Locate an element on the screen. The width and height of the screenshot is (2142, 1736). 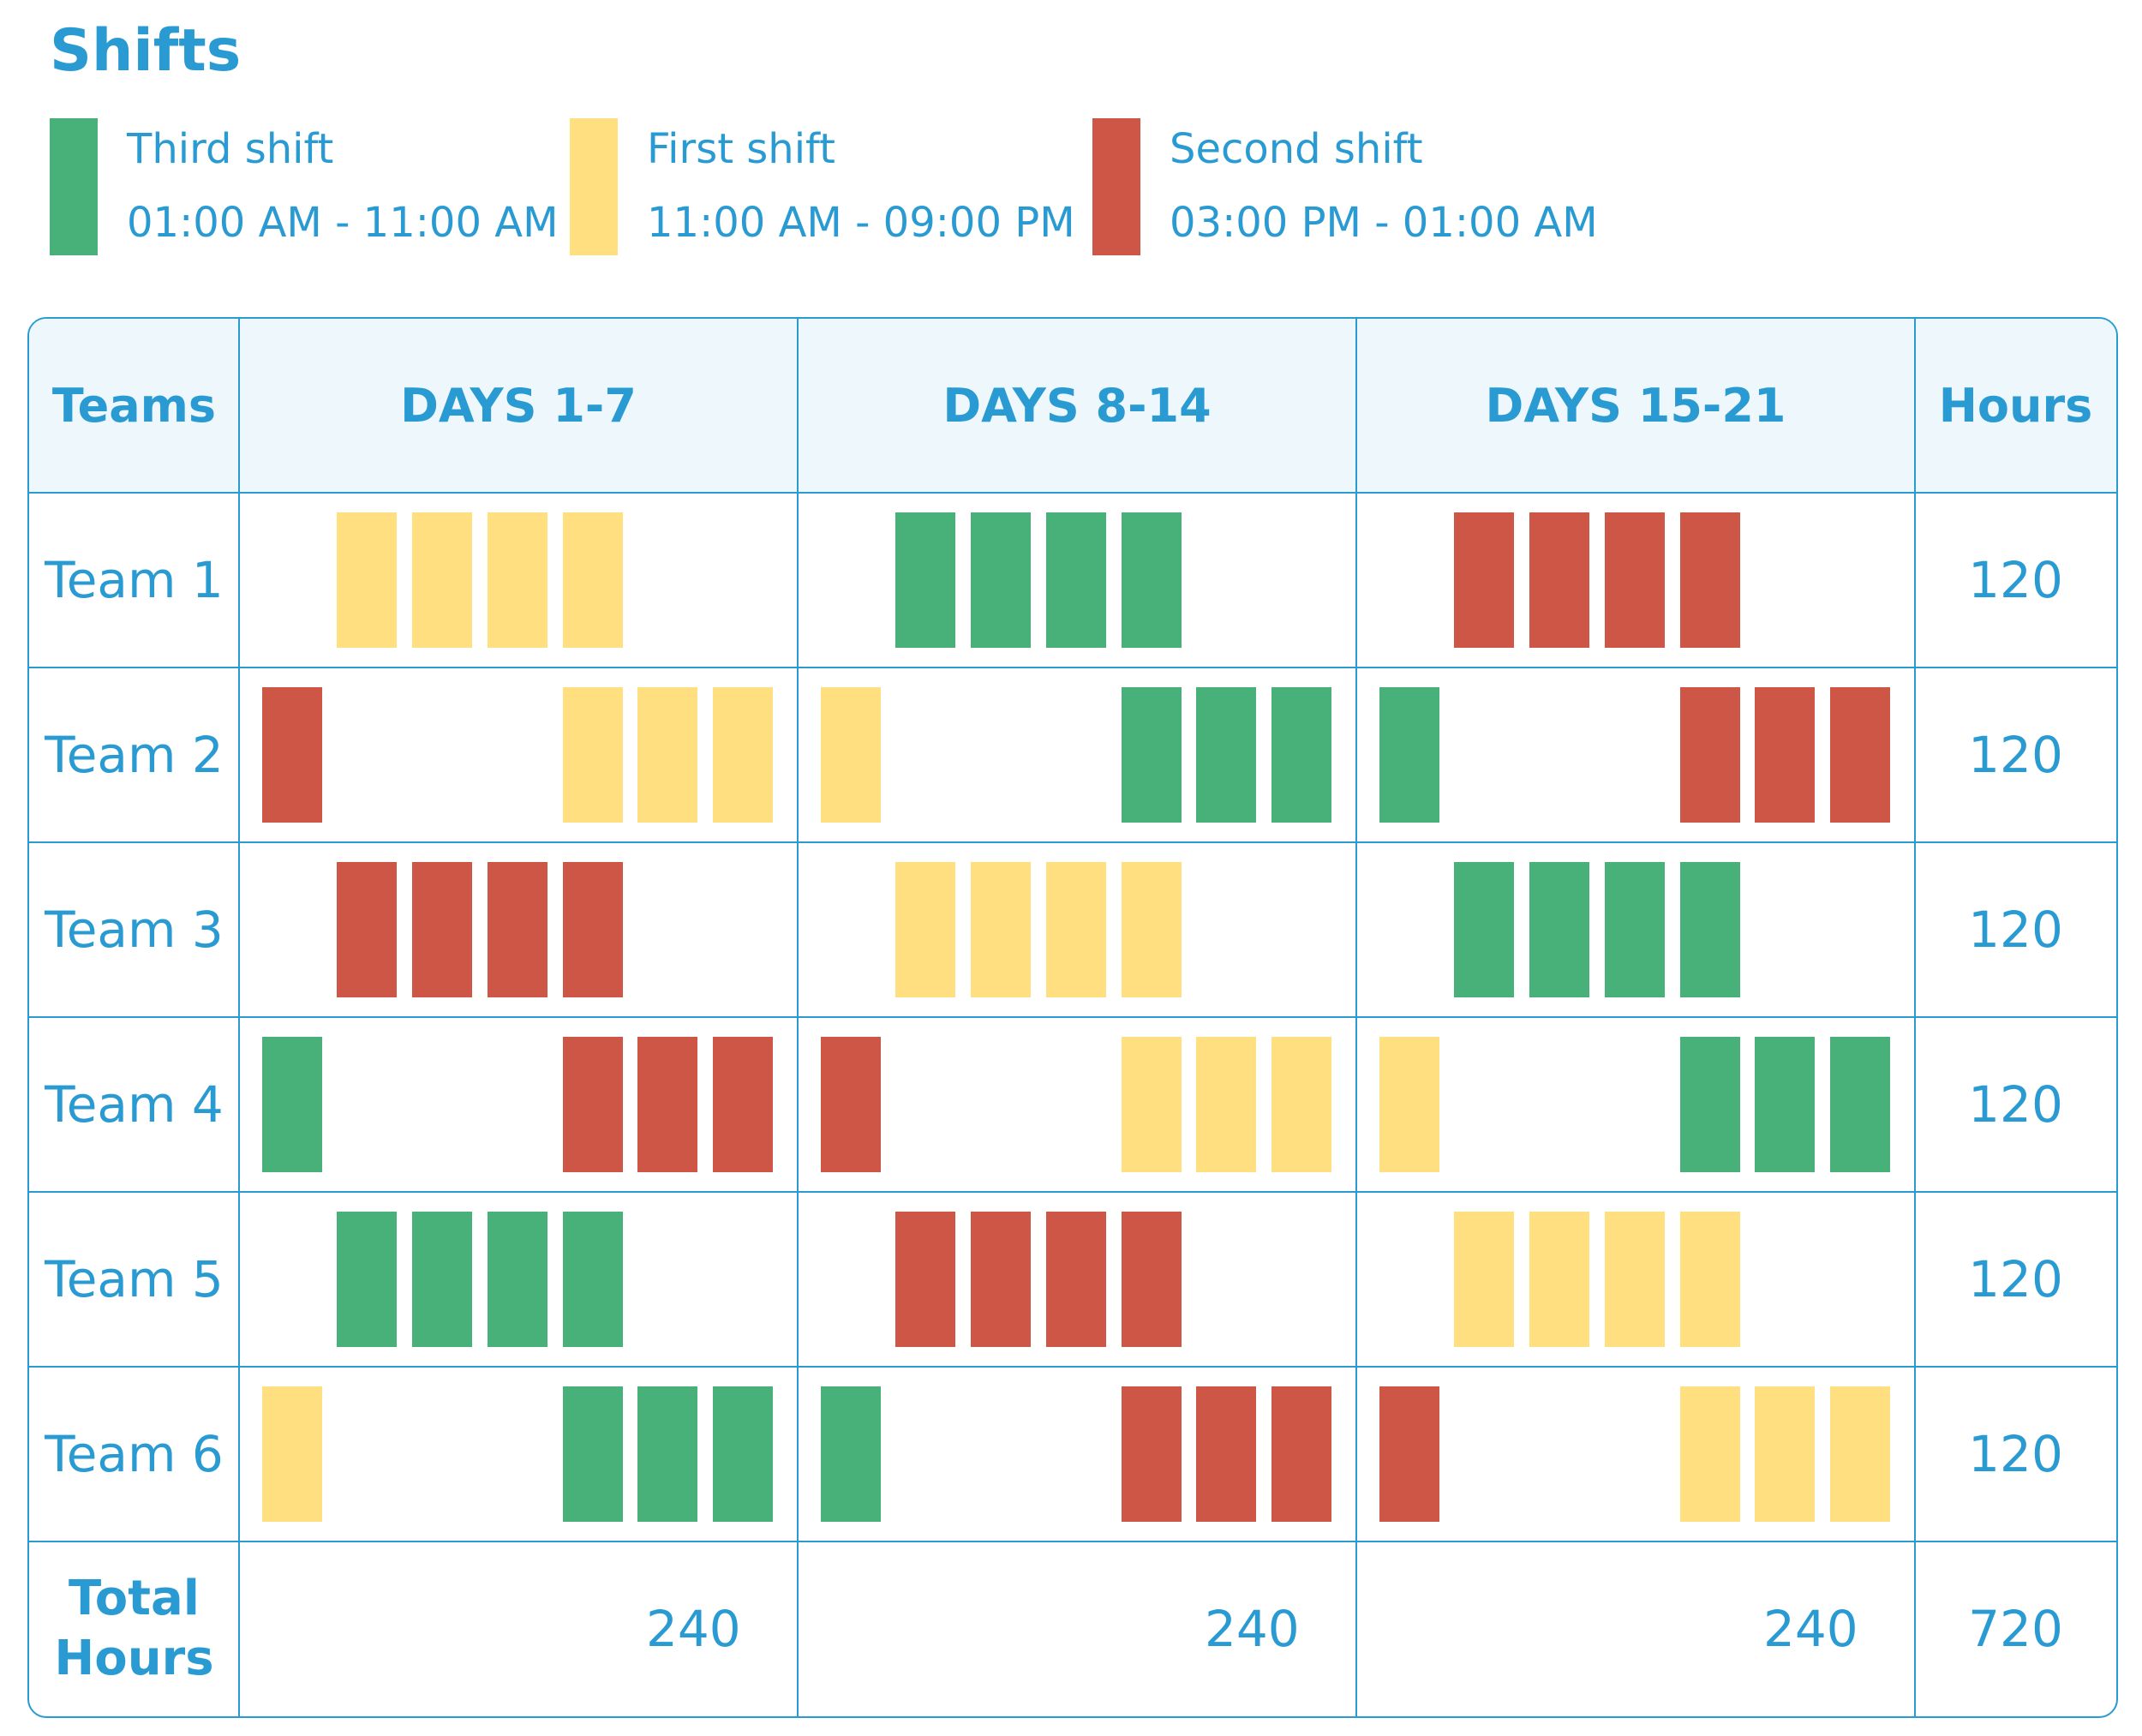
legend-shift-name: Second shift is located at coordinates (1296, 149).